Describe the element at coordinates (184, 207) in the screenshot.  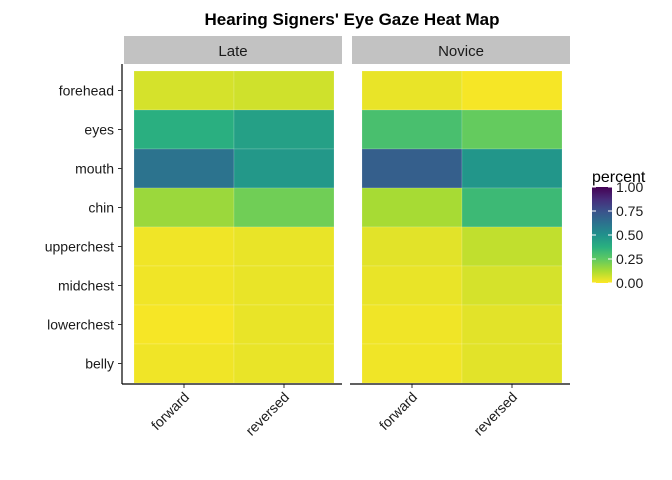
I see `heatmap-tile-late-forward-chin` at that location.